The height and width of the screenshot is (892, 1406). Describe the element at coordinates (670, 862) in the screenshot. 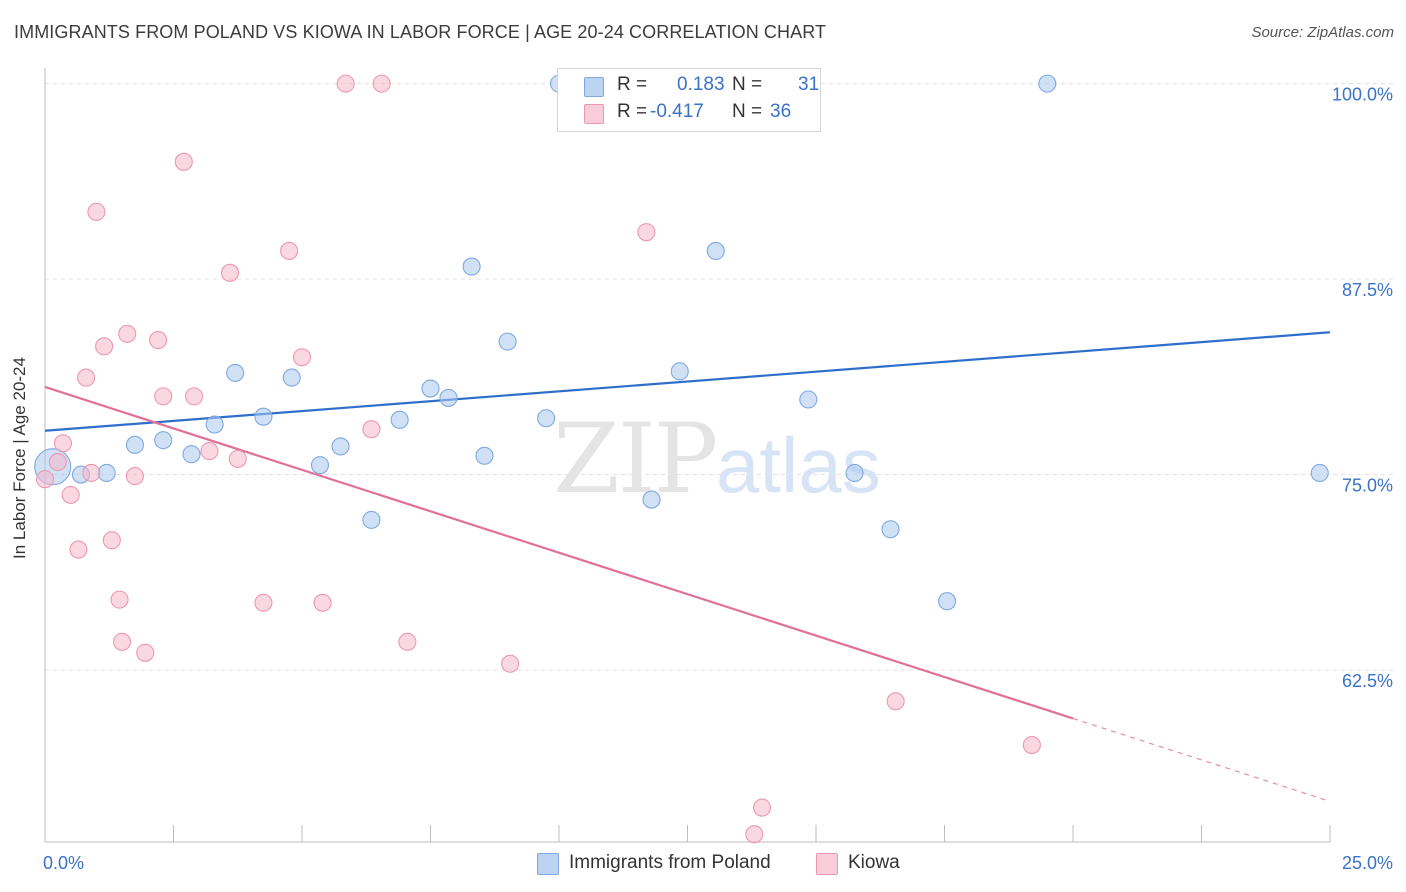

I see `series-label-poland: Immigrants from Poland` at that location.